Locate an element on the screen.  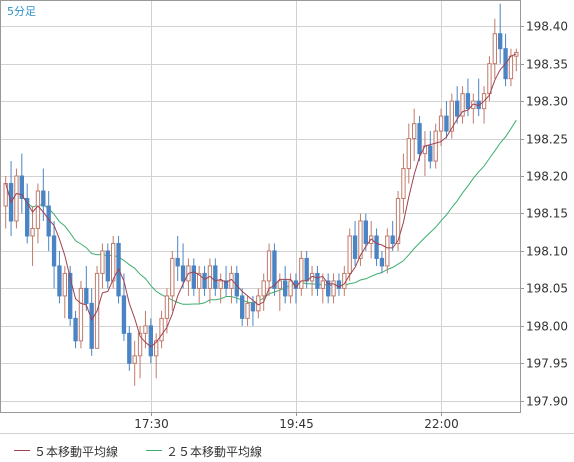
y-tick-label: 197.90 is located at coordinates (547, 402).